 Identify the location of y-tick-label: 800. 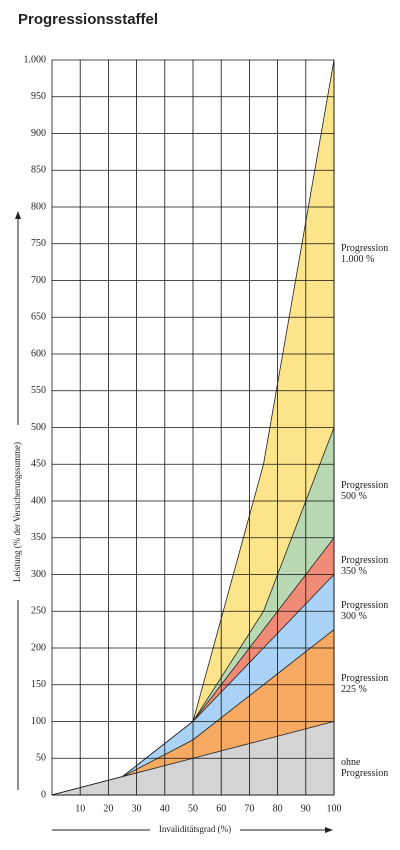
(38, 206).